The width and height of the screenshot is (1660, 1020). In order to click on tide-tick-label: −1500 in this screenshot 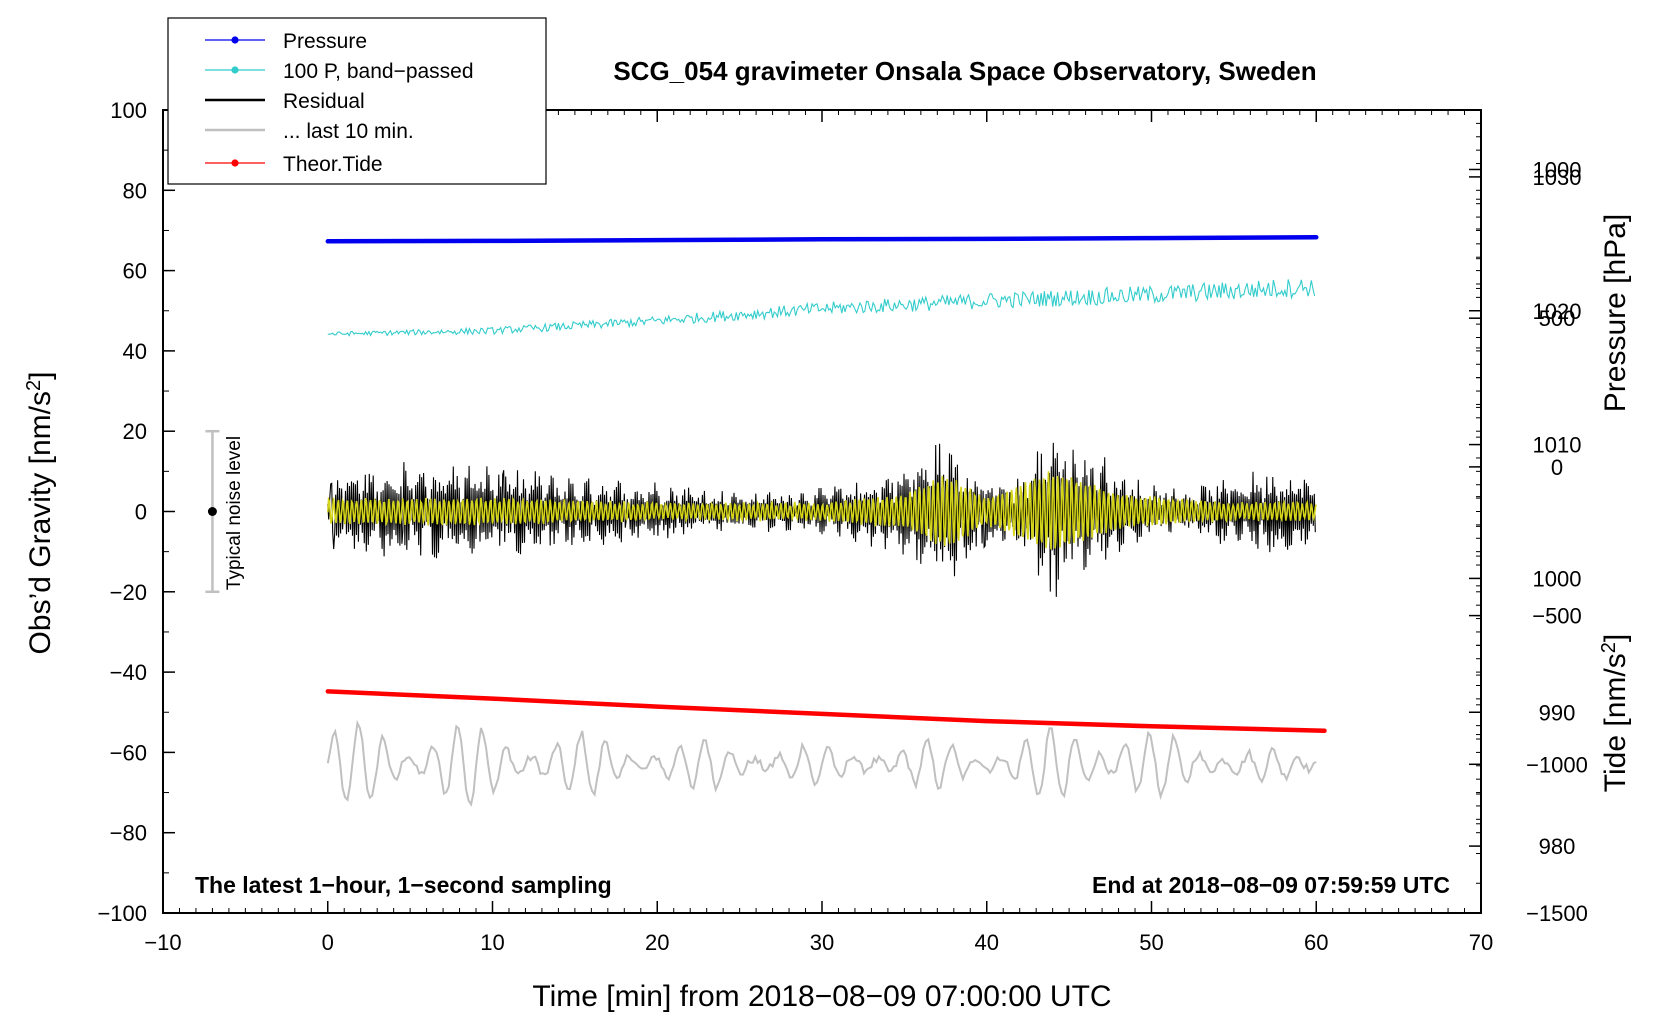, I will do `click(1557, 913)`.